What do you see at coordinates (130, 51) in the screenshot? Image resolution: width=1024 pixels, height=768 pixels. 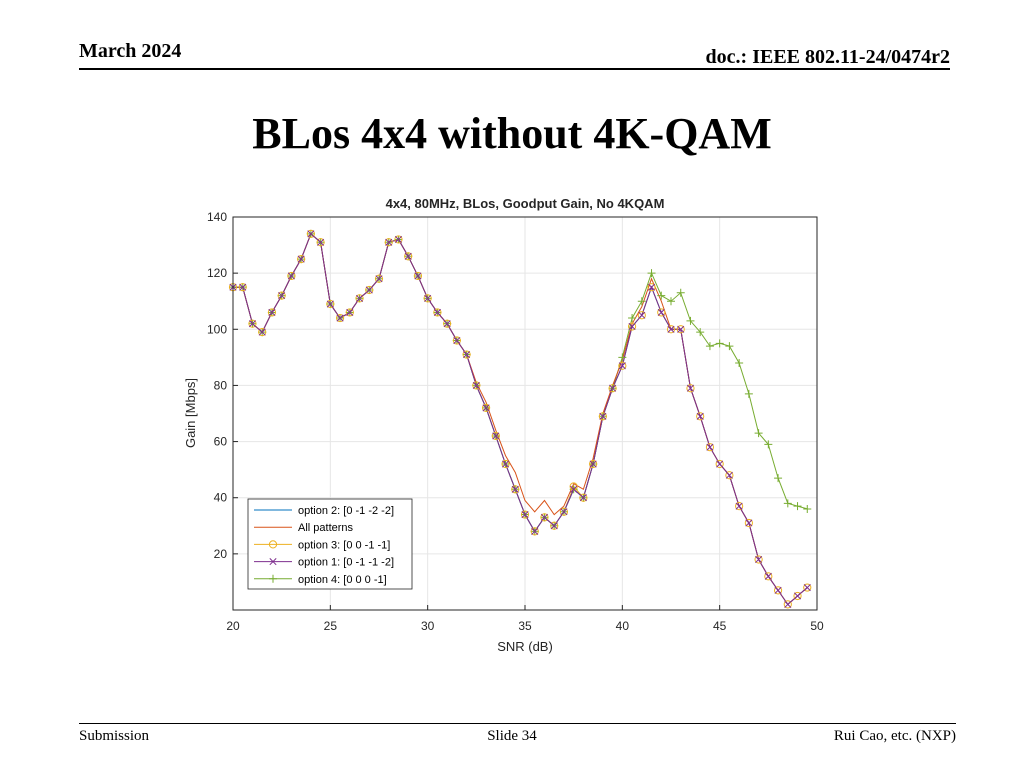 I see `header-date: March 2024` at bounding box center [130, 51].